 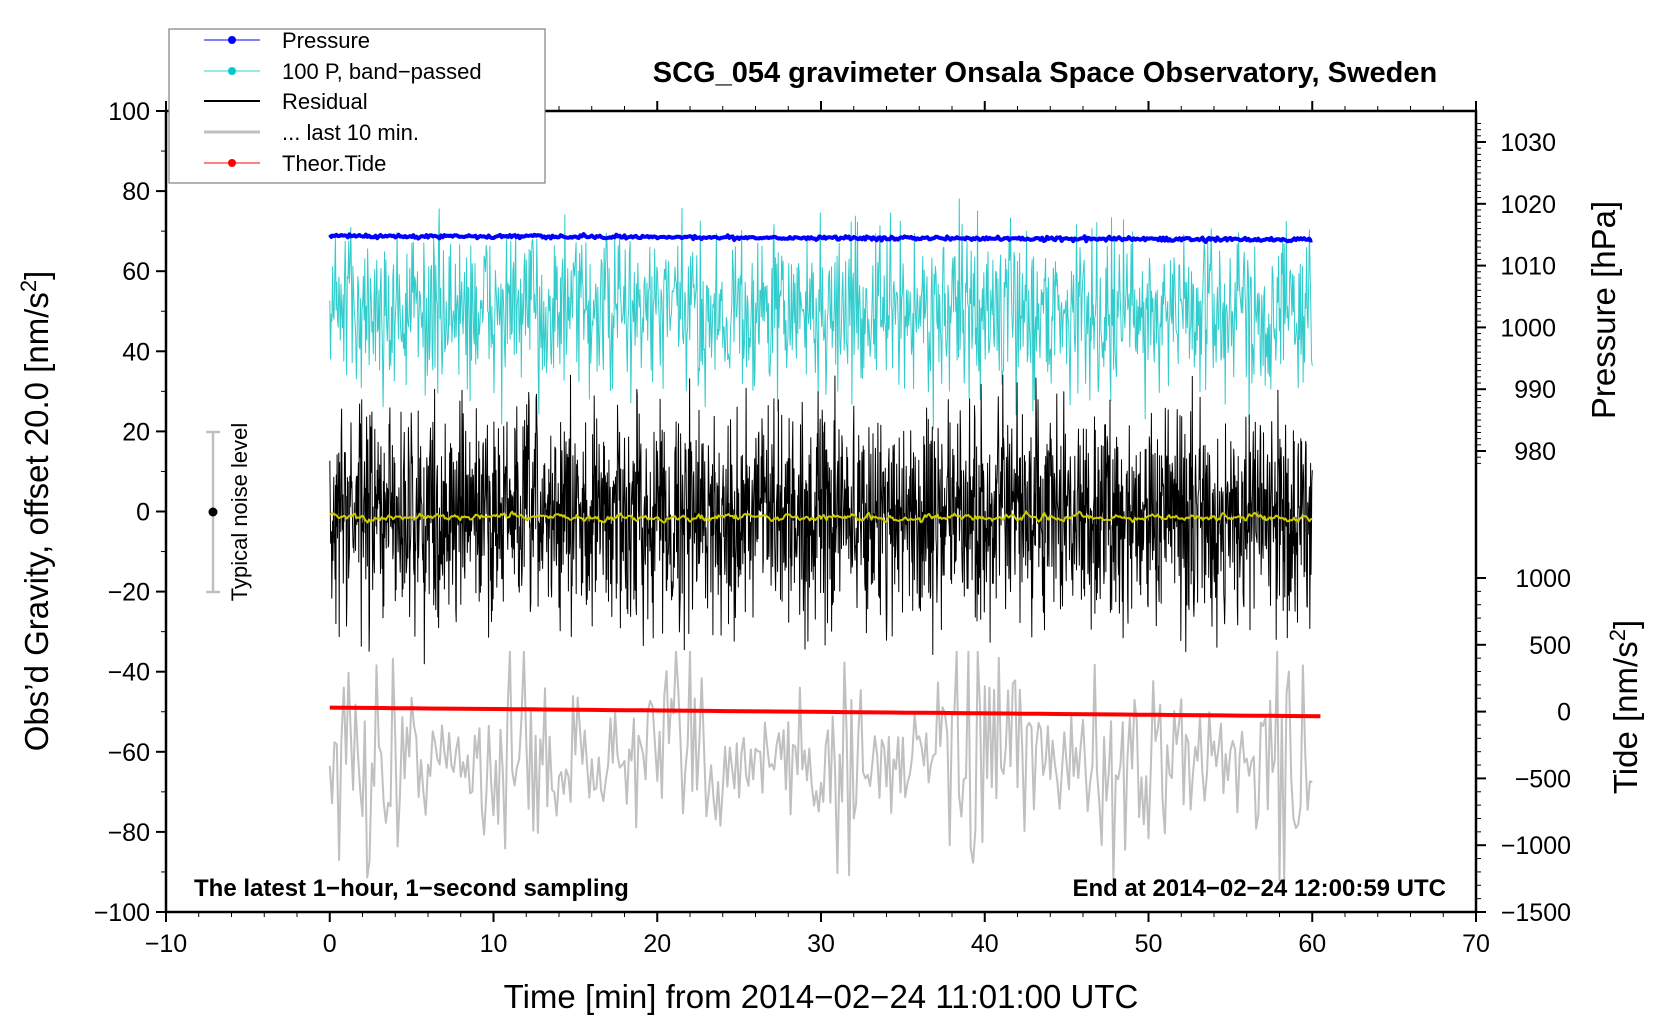 What do you see at coordinates (129, 112) in the screenshot?
I see `y-tick-label: 100` at bounding box center [129, 112].